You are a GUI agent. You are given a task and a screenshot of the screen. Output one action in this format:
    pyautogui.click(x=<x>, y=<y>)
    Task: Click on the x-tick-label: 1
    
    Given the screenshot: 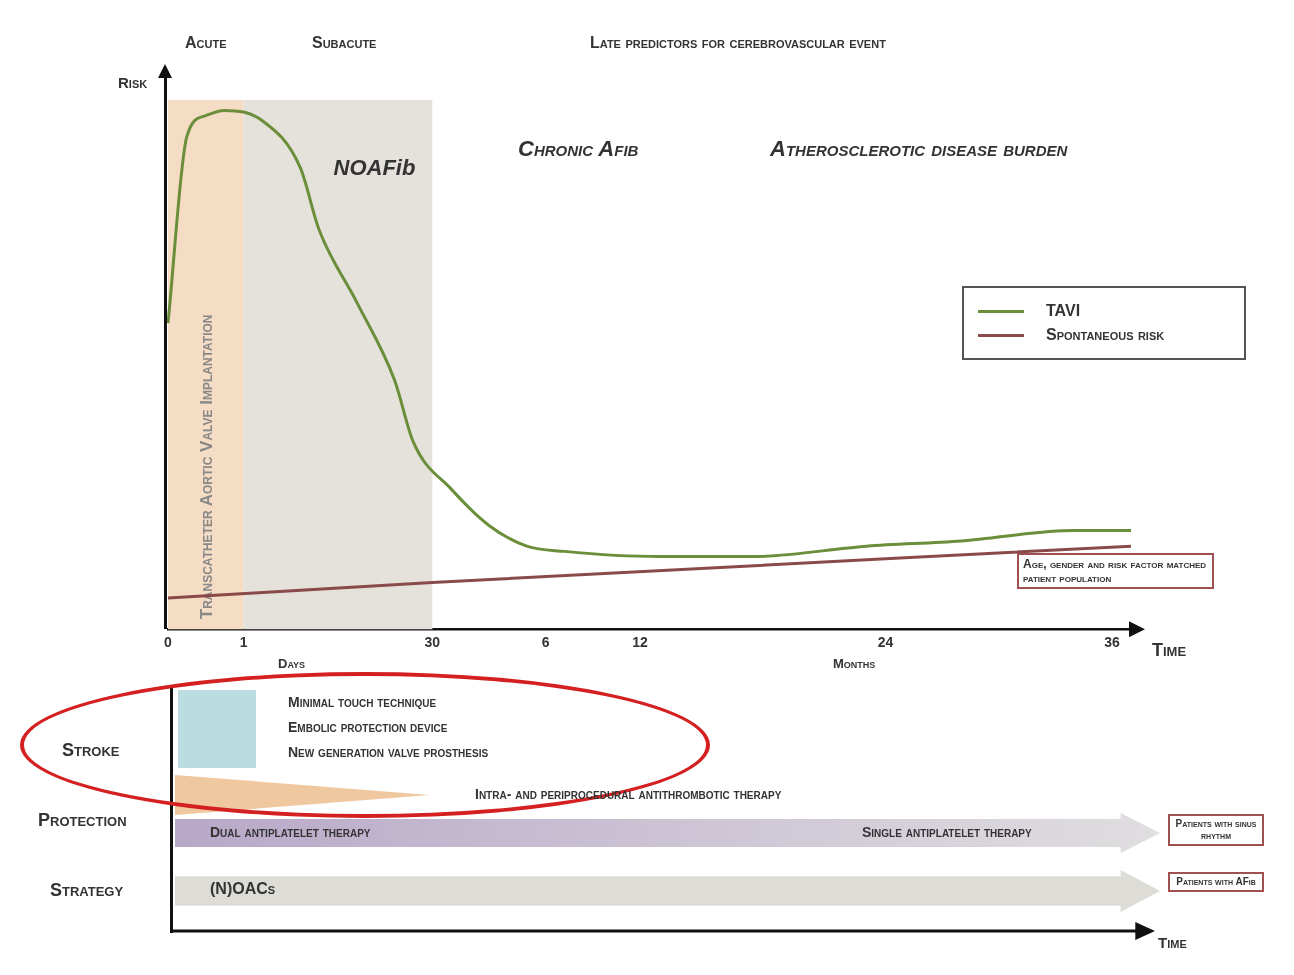 What is the action you would take?
    pyautogui.click(x=243, y=642)
    